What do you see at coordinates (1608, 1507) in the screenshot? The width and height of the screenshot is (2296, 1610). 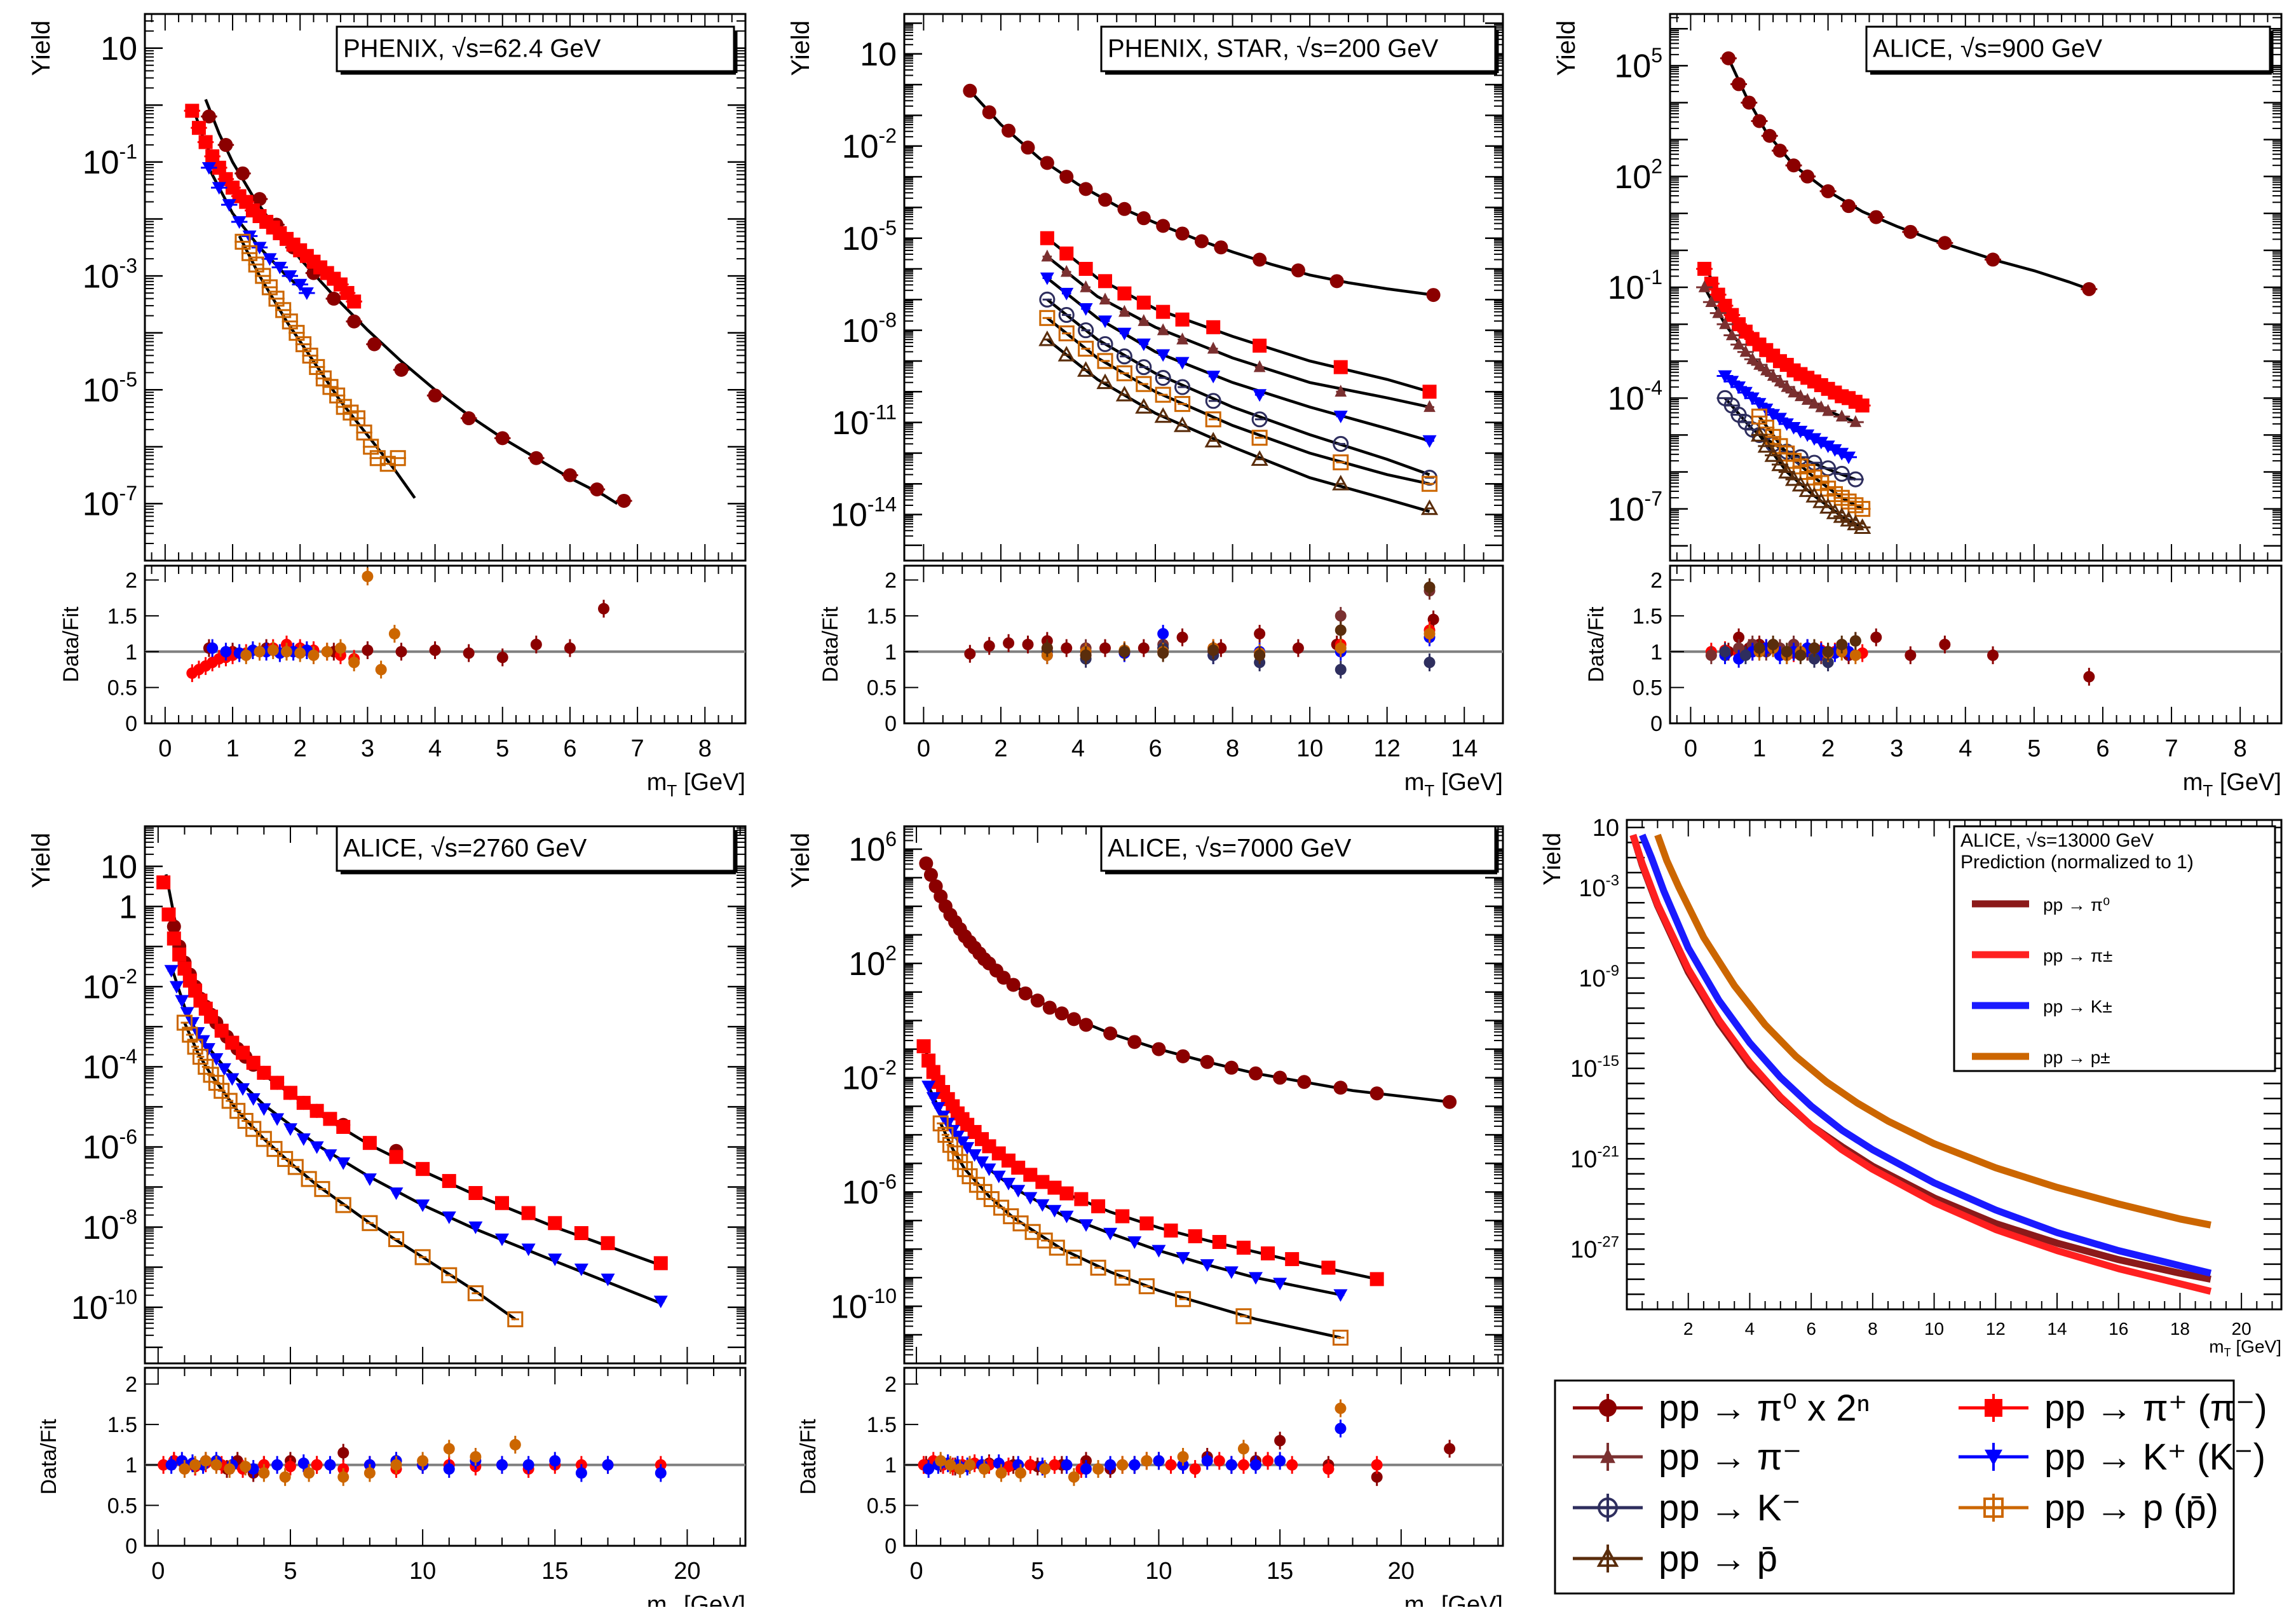 I see `legend-marker` at bounding box center [1608, 1507].